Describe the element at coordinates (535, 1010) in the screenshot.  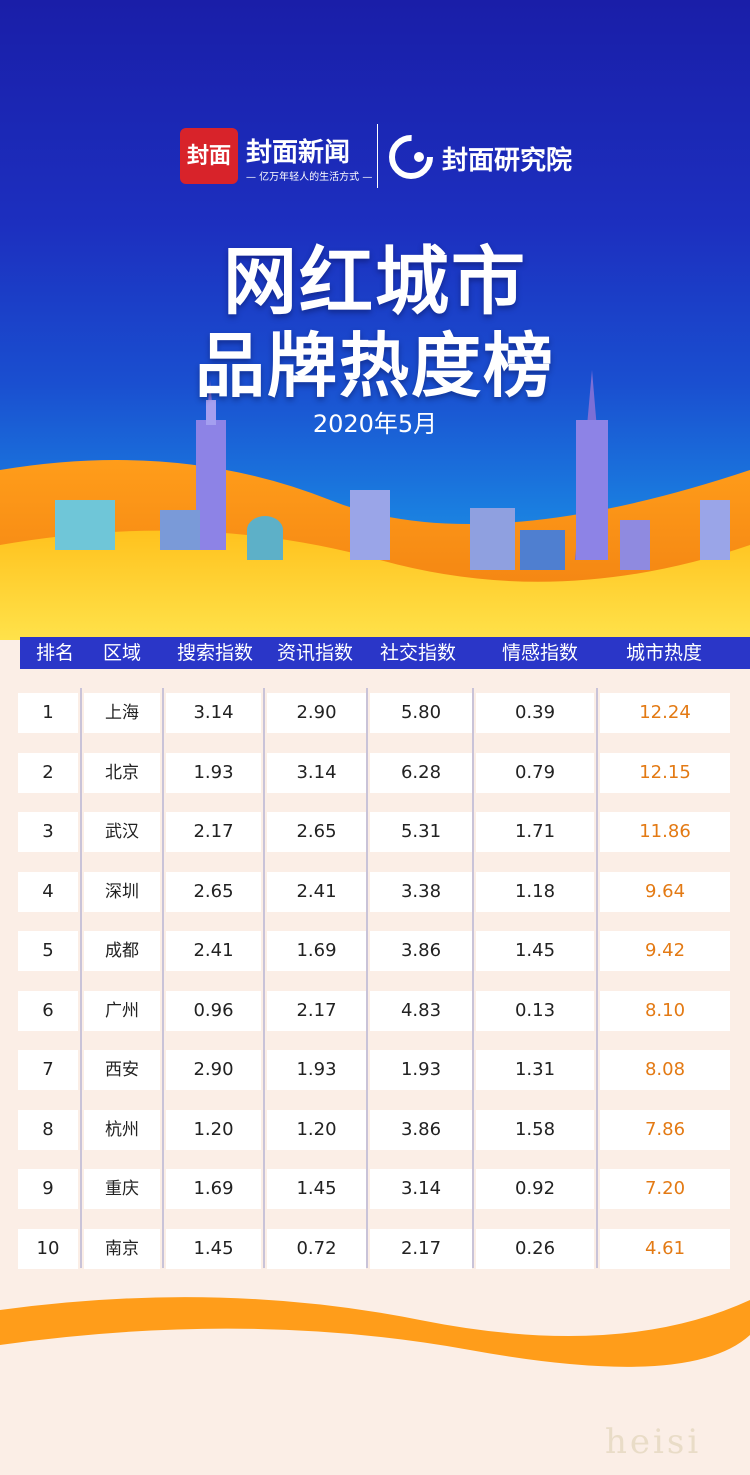
I see `cell-emotion: 0.13` at that location.